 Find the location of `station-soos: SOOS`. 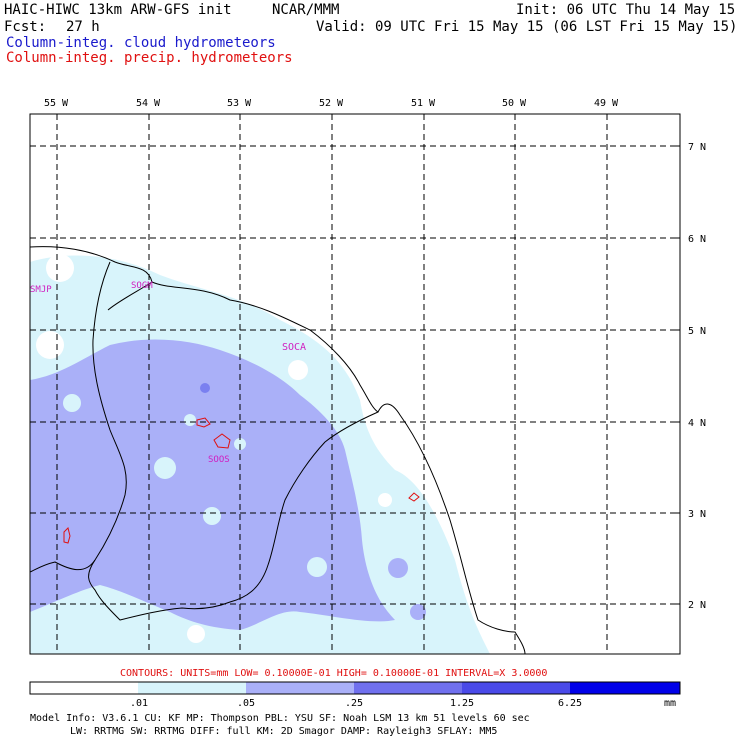

station-soos: SOOS is located at coordinates (219, 460).